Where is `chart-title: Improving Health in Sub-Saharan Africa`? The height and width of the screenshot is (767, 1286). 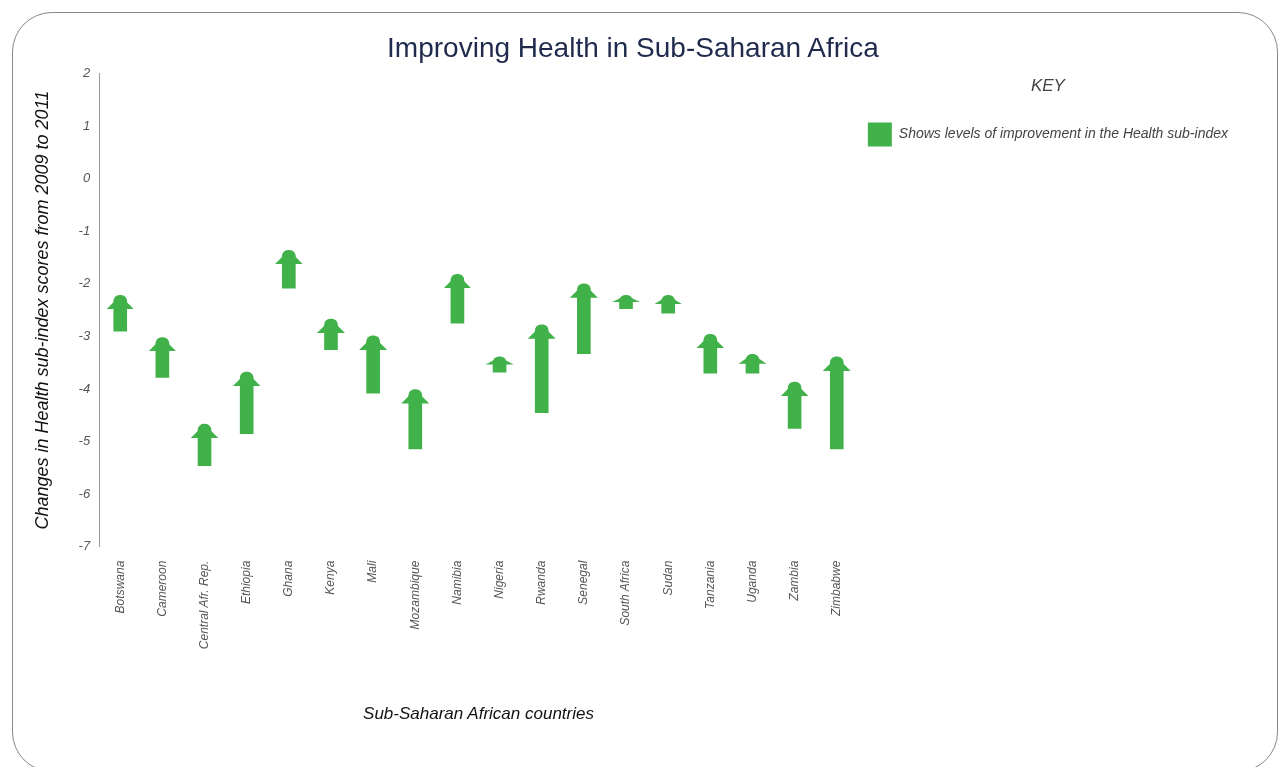 chart-title: Improving Health in Sub-Saharan Africa is located at coordinates (633, 47).